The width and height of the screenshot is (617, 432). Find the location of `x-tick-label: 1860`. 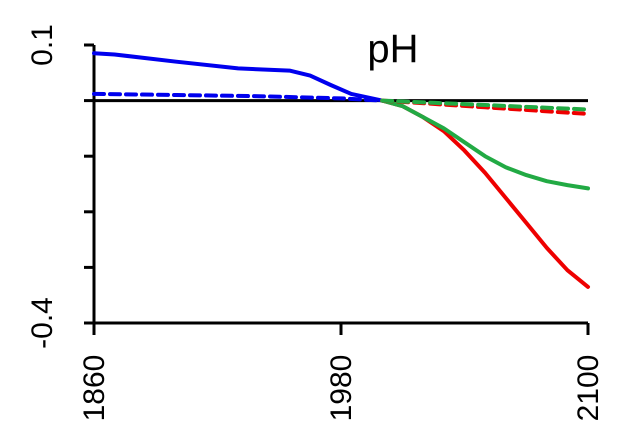

x-tick-label: 1860 is located at coordinates (94, 388).